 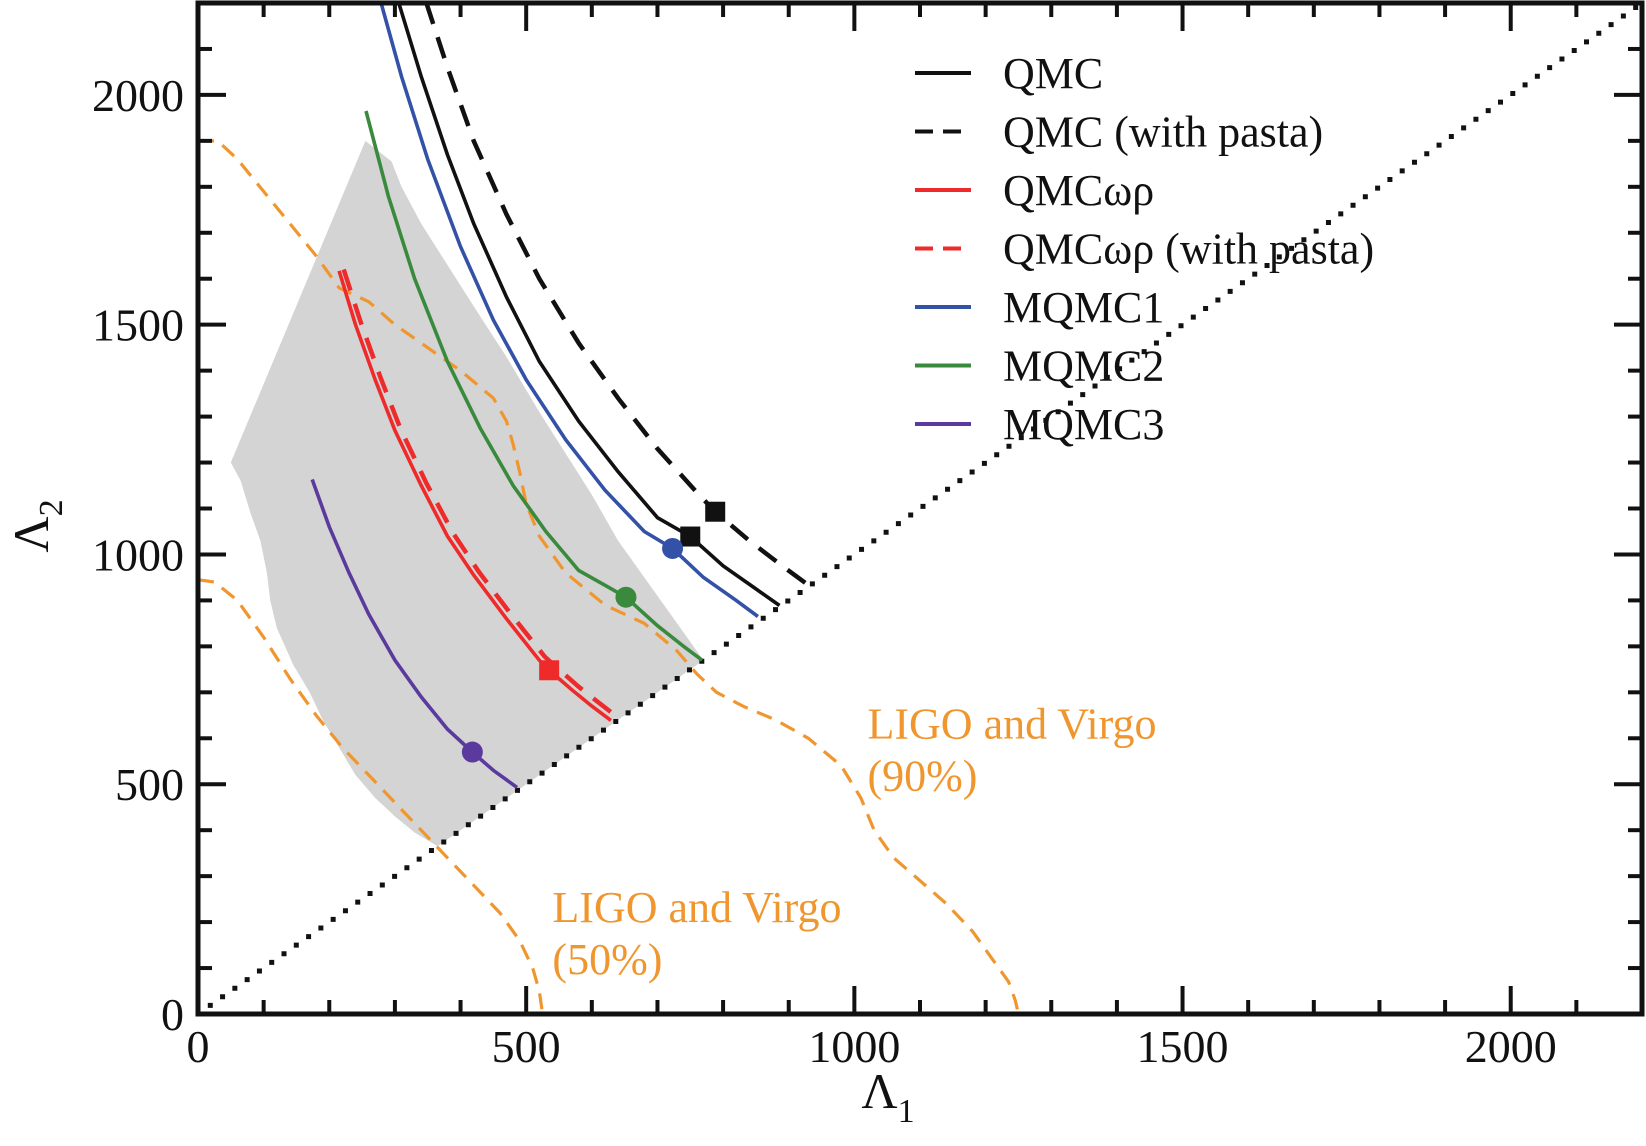 What do you see at coordinates (854, 1046) in the screenshot?
I see `x-tick-label: 1000` at bounding box center [854, 1046].